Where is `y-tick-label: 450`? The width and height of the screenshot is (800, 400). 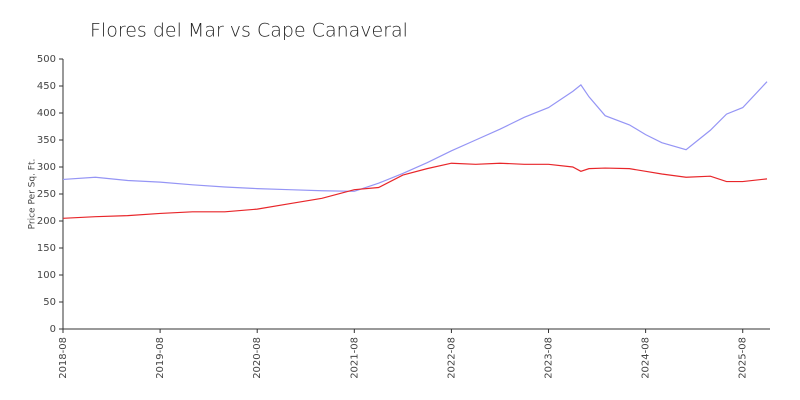
y-tick-label: 450 is located at coordinates (46, 86).